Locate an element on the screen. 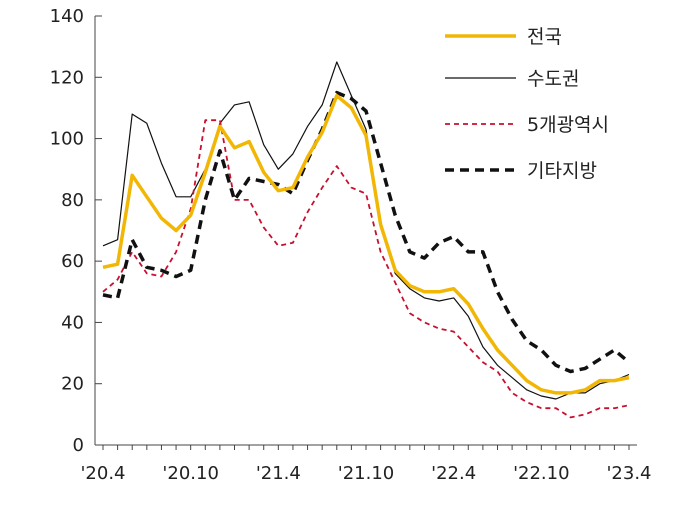 The image size is (693, 505). x-tick-label: '23.4 is located at coordinates (628, 473).